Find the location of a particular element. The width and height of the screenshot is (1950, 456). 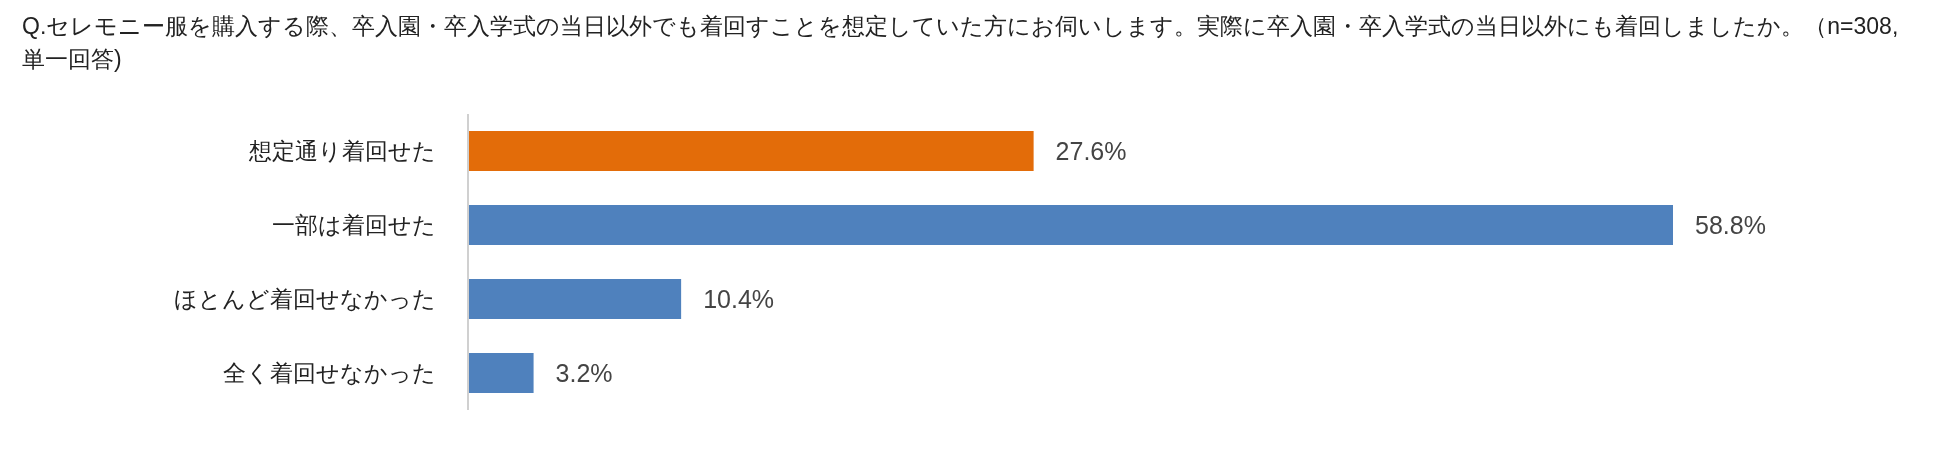

chart-title: Q.セレモニー服を購入する際、卒入園・卒入学式の当日以外でも着回すことを想定していた方にお伺いします。実際に卒入園・卒入学式の当日以外にも着回しましたか。（n=308,単一回答) is located at coordinates (960, 42).